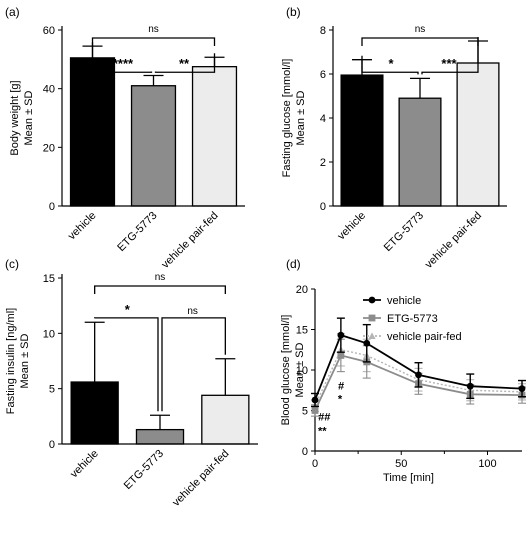 The image size is (529, 550). I want to click on y-axis-label: Fasting insulin [ng/ml], so click(11, 361).